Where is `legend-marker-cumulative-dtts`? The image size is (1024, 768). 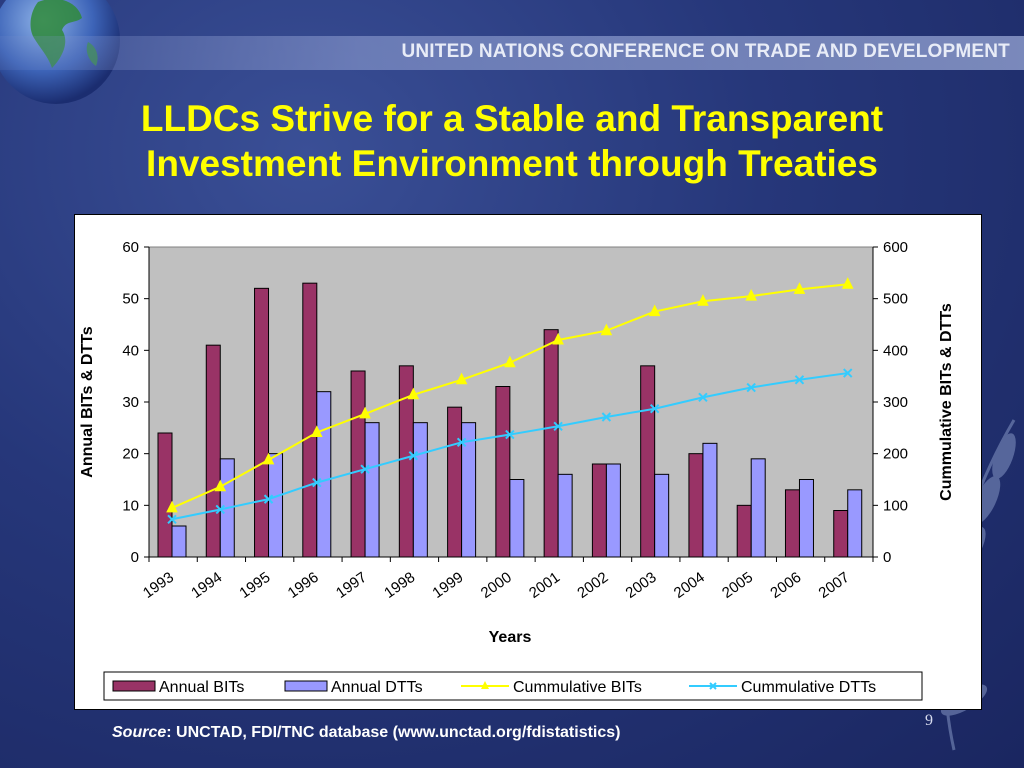 legend-marker-cumulative-dtts is located at coordinates (713, 686).